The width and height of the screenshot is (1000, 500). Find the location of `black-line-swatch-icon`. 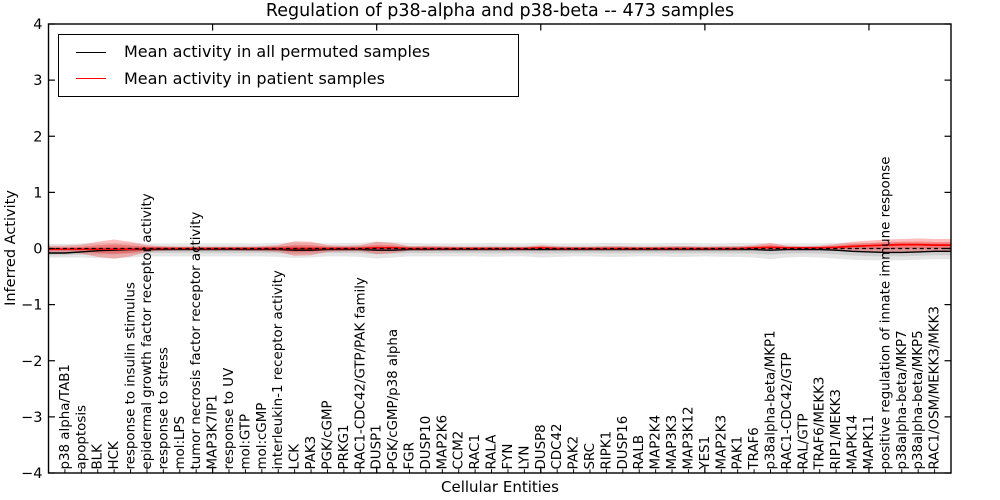

black-line-swatch-icon is located at coordinates (91, 52).